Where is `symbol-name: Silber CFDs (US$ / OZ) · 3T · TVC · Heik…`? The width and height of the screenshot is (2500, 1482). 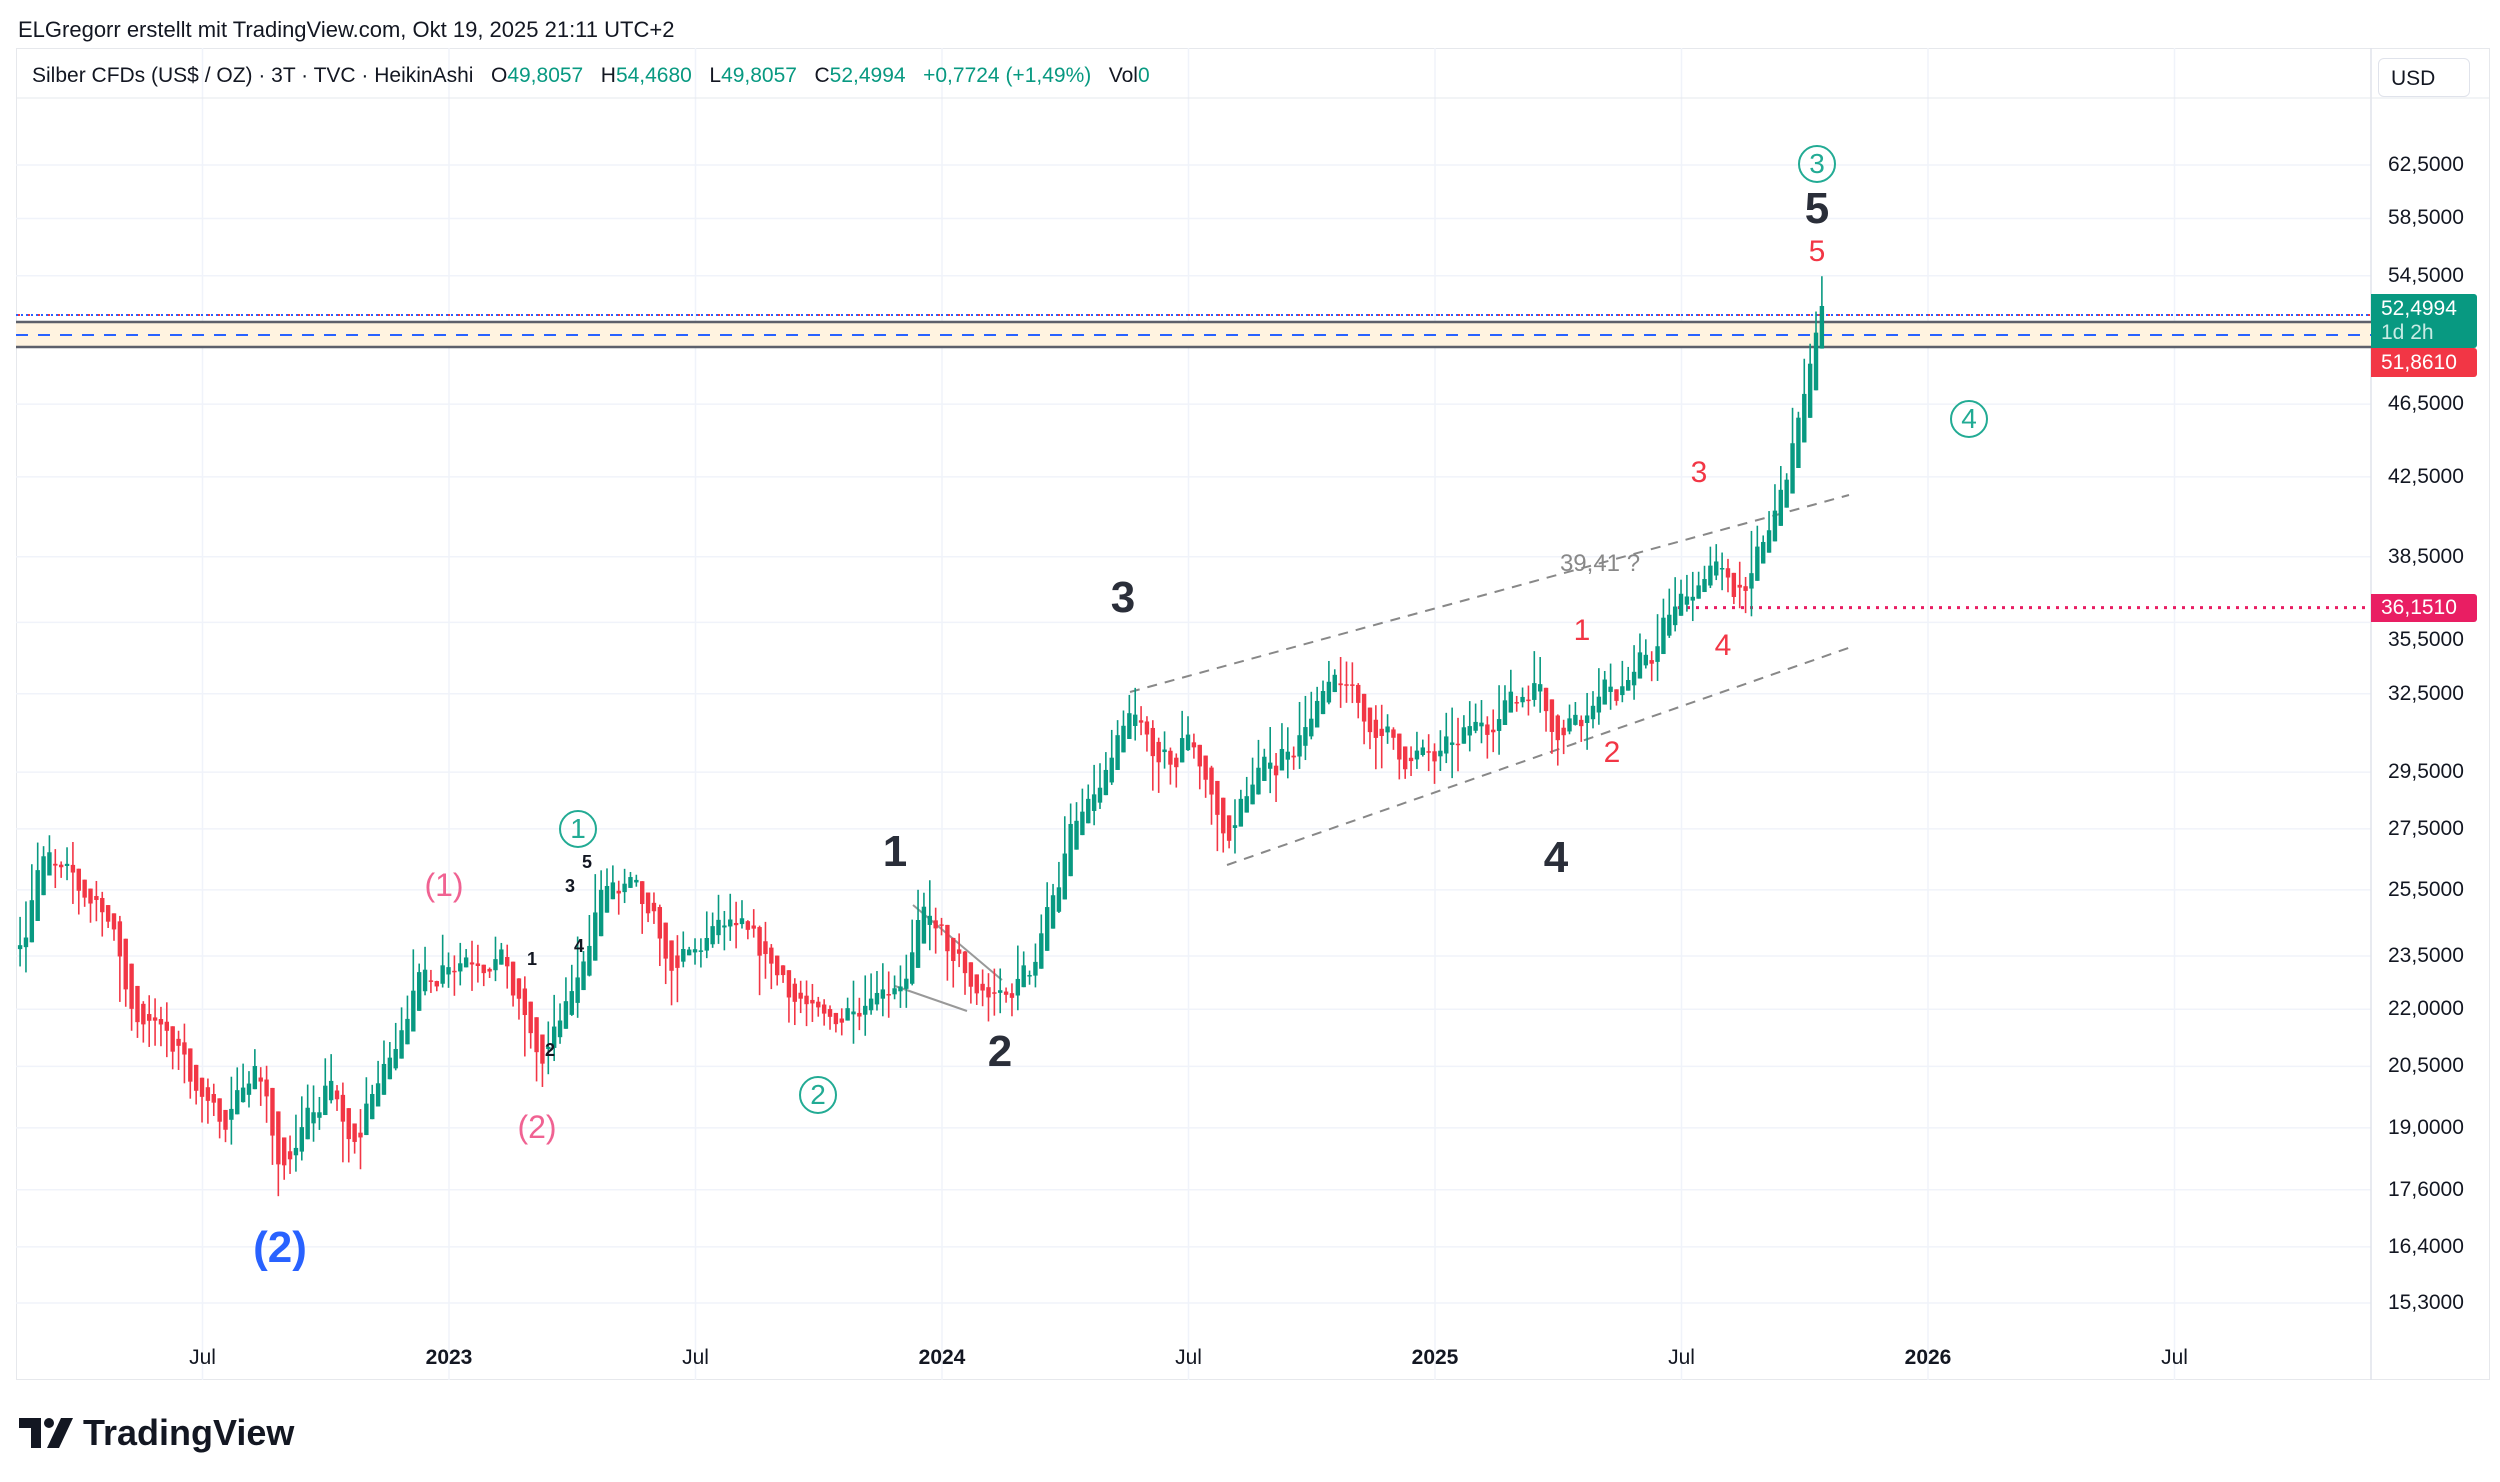
symbol-name: Silber CFDs (US$ / OZ) · 3T · TVC · Heik… is located at coordinates (253, 75).